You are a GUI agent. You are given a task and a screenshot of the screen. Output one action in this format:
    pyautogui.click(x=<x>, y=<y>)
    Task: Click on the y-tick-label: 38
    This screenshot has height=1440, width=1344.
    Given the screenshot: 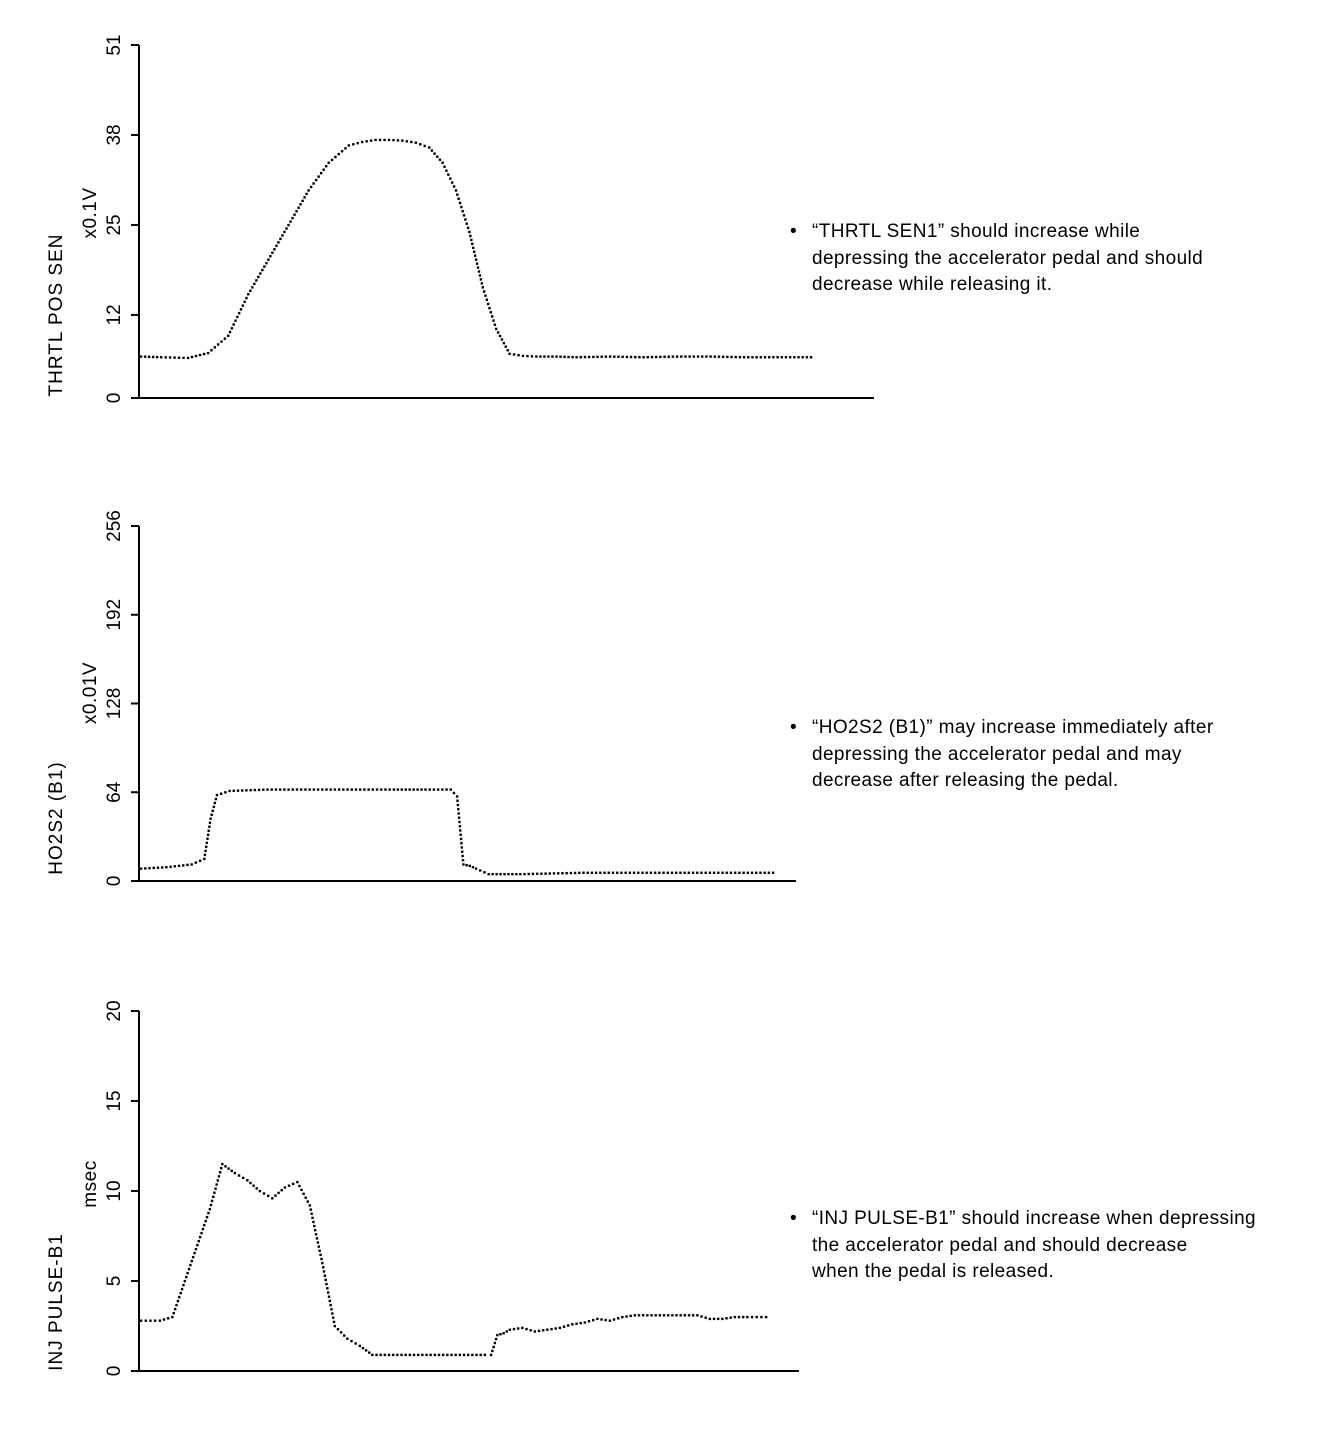 What is the action you would take?
    pyautogui.click(x=114, y=134)
    